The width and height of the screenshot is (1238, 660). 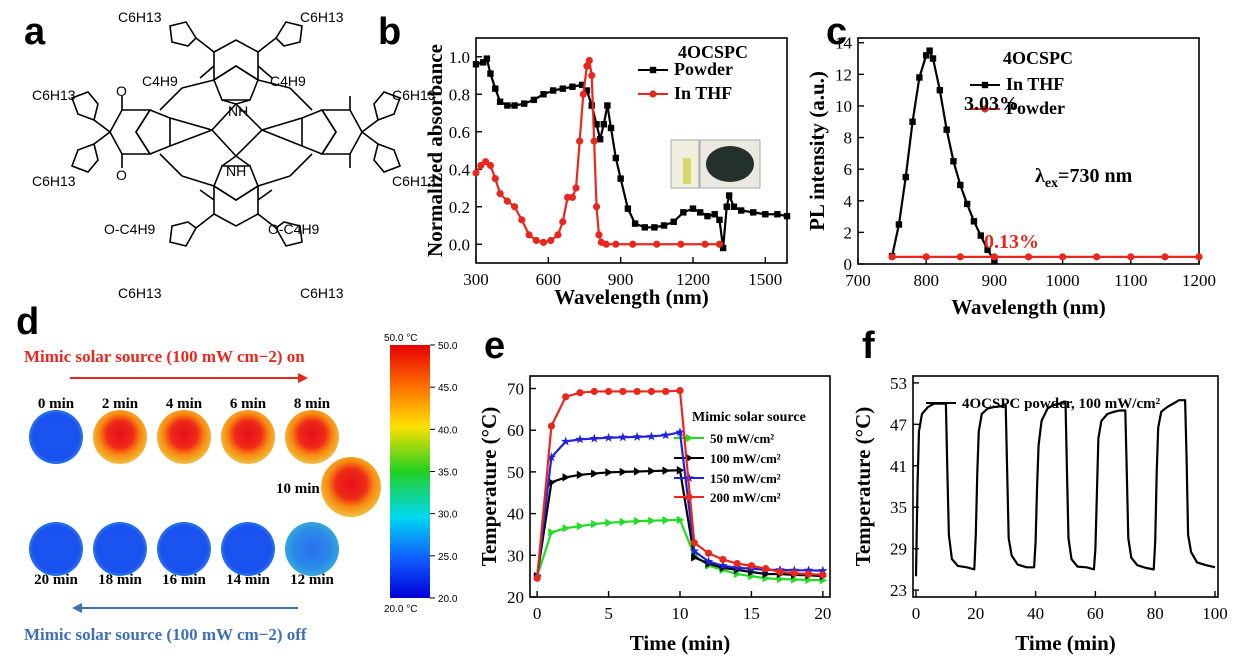 What do you see at coordinates (1035, 108) in the screenshot?
I see `legend-label: Powder` at bounding box center [1035, 108].